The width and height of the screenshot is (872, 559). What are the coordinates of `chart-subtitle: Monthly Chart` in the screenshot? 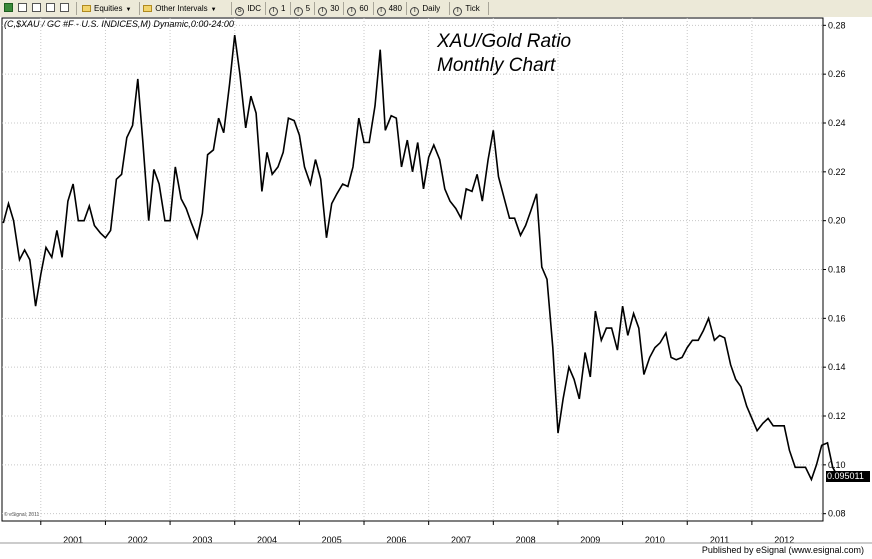 It's located at (496, 65).